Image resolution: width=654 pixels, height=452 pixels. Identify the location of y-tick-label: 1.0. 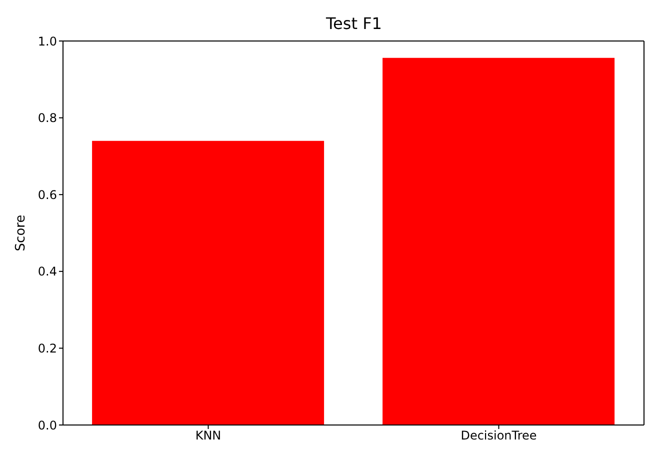
(47, 41).